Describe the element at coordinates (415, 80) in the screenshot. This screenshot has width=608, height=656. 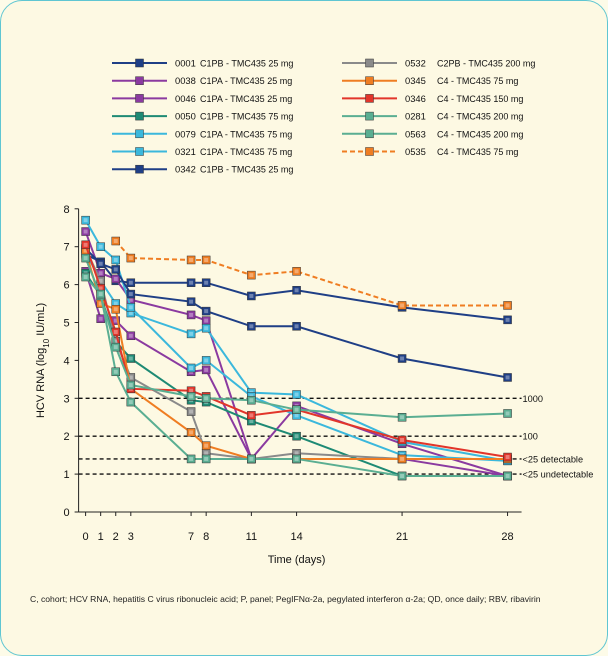
I see `legend-id: 0345` at that location.